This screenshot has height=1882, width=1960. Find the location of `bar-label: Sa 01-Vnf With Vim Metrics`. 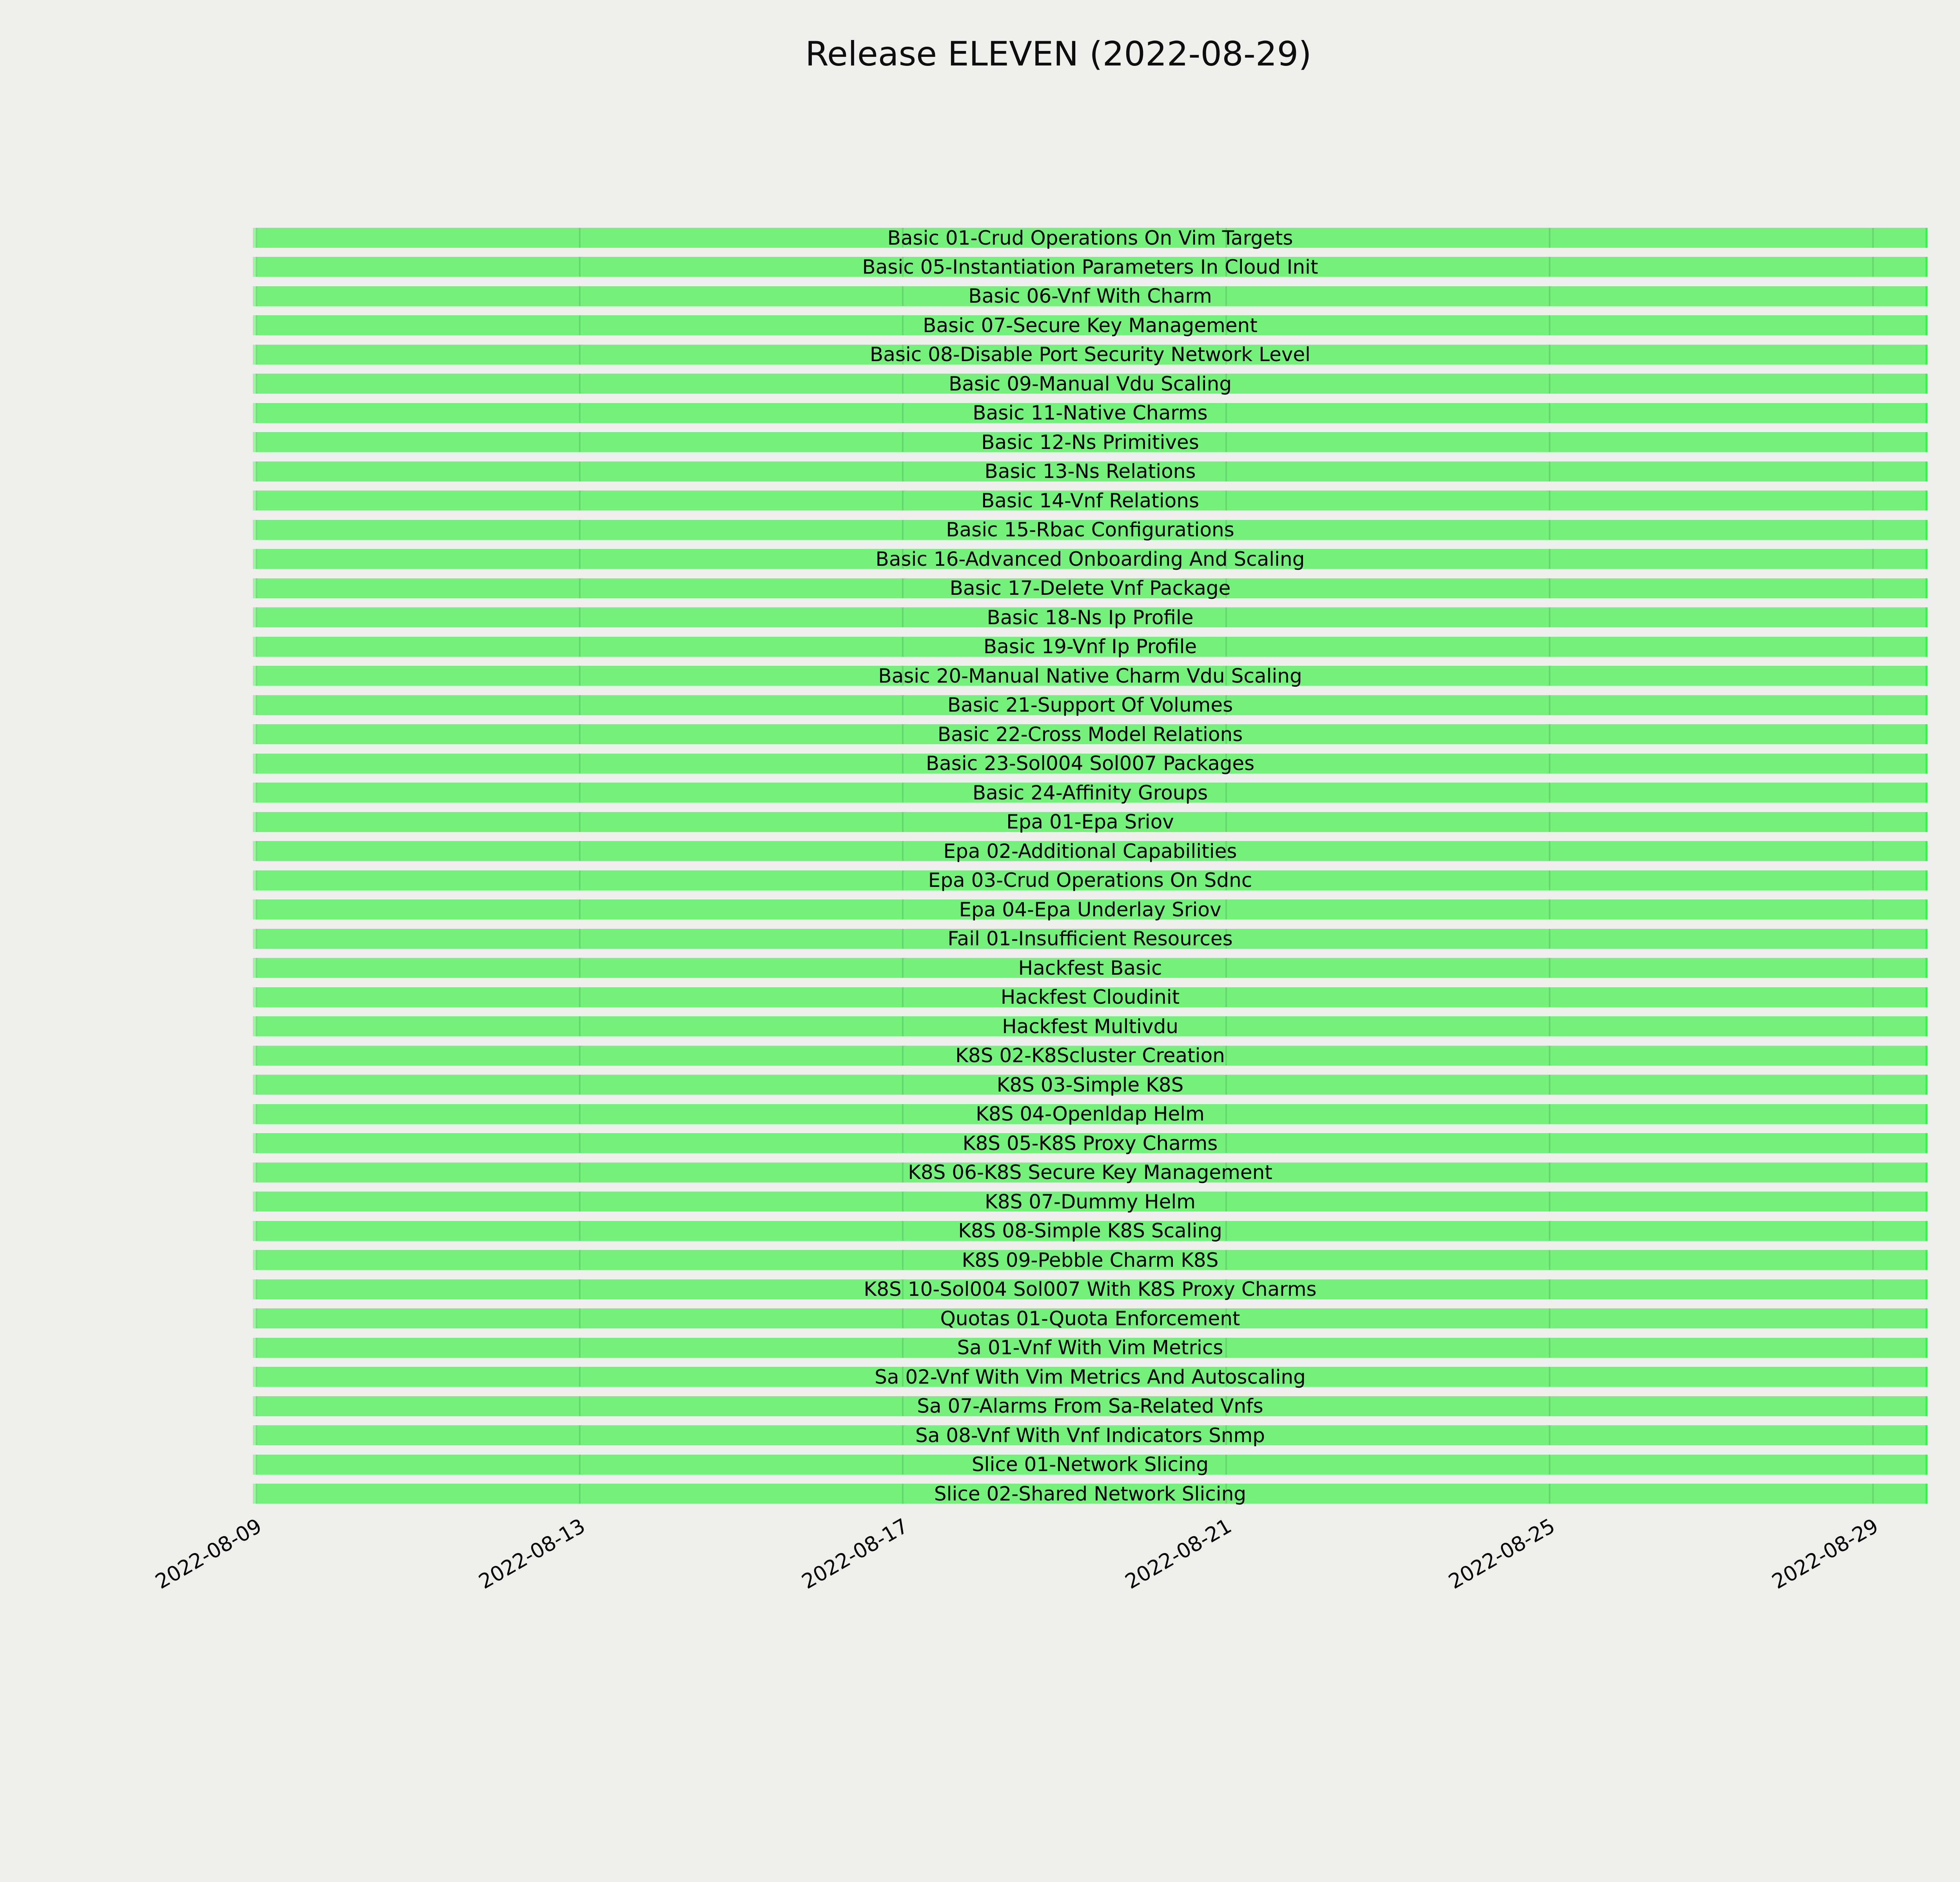

bar-label: Sa 01-Vnf With Vim Metrics is located at coordinates (1090, 1347).